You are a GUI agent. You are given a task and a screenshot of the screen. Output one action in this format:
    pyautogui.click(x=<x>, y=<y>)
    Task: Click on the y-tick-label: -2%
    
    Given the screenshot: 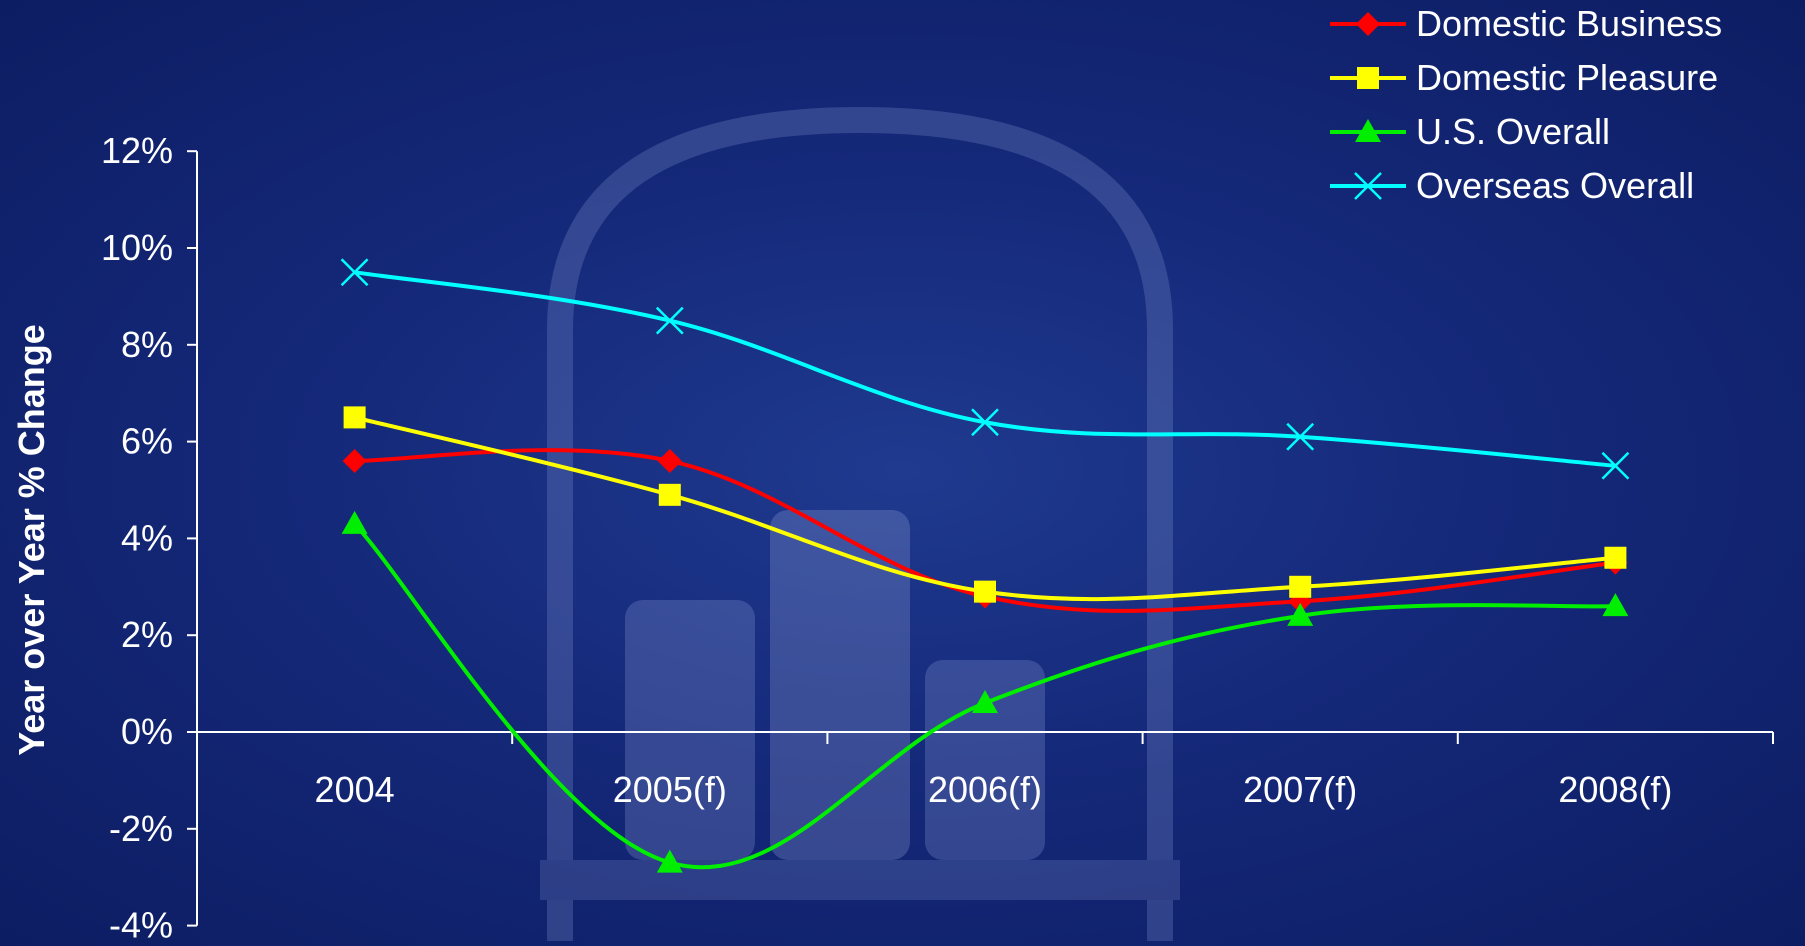 What is the action you would take?
    pyautogui.click(x=141, y=828)
    